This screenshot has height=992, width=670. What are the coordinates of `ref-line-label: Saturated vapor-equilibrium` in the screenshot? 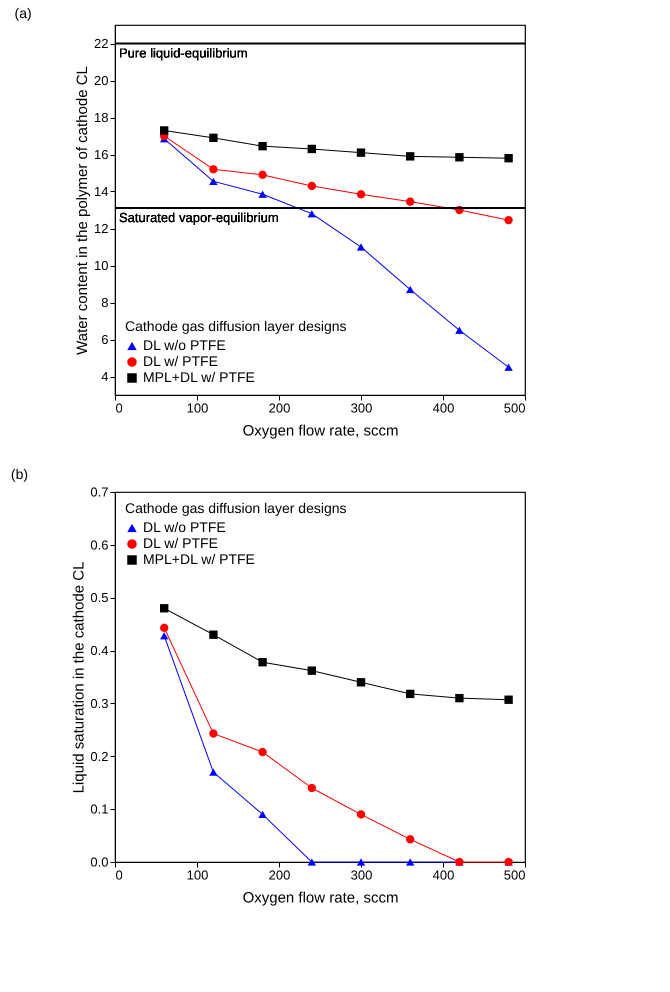 It's located at (199, 218).